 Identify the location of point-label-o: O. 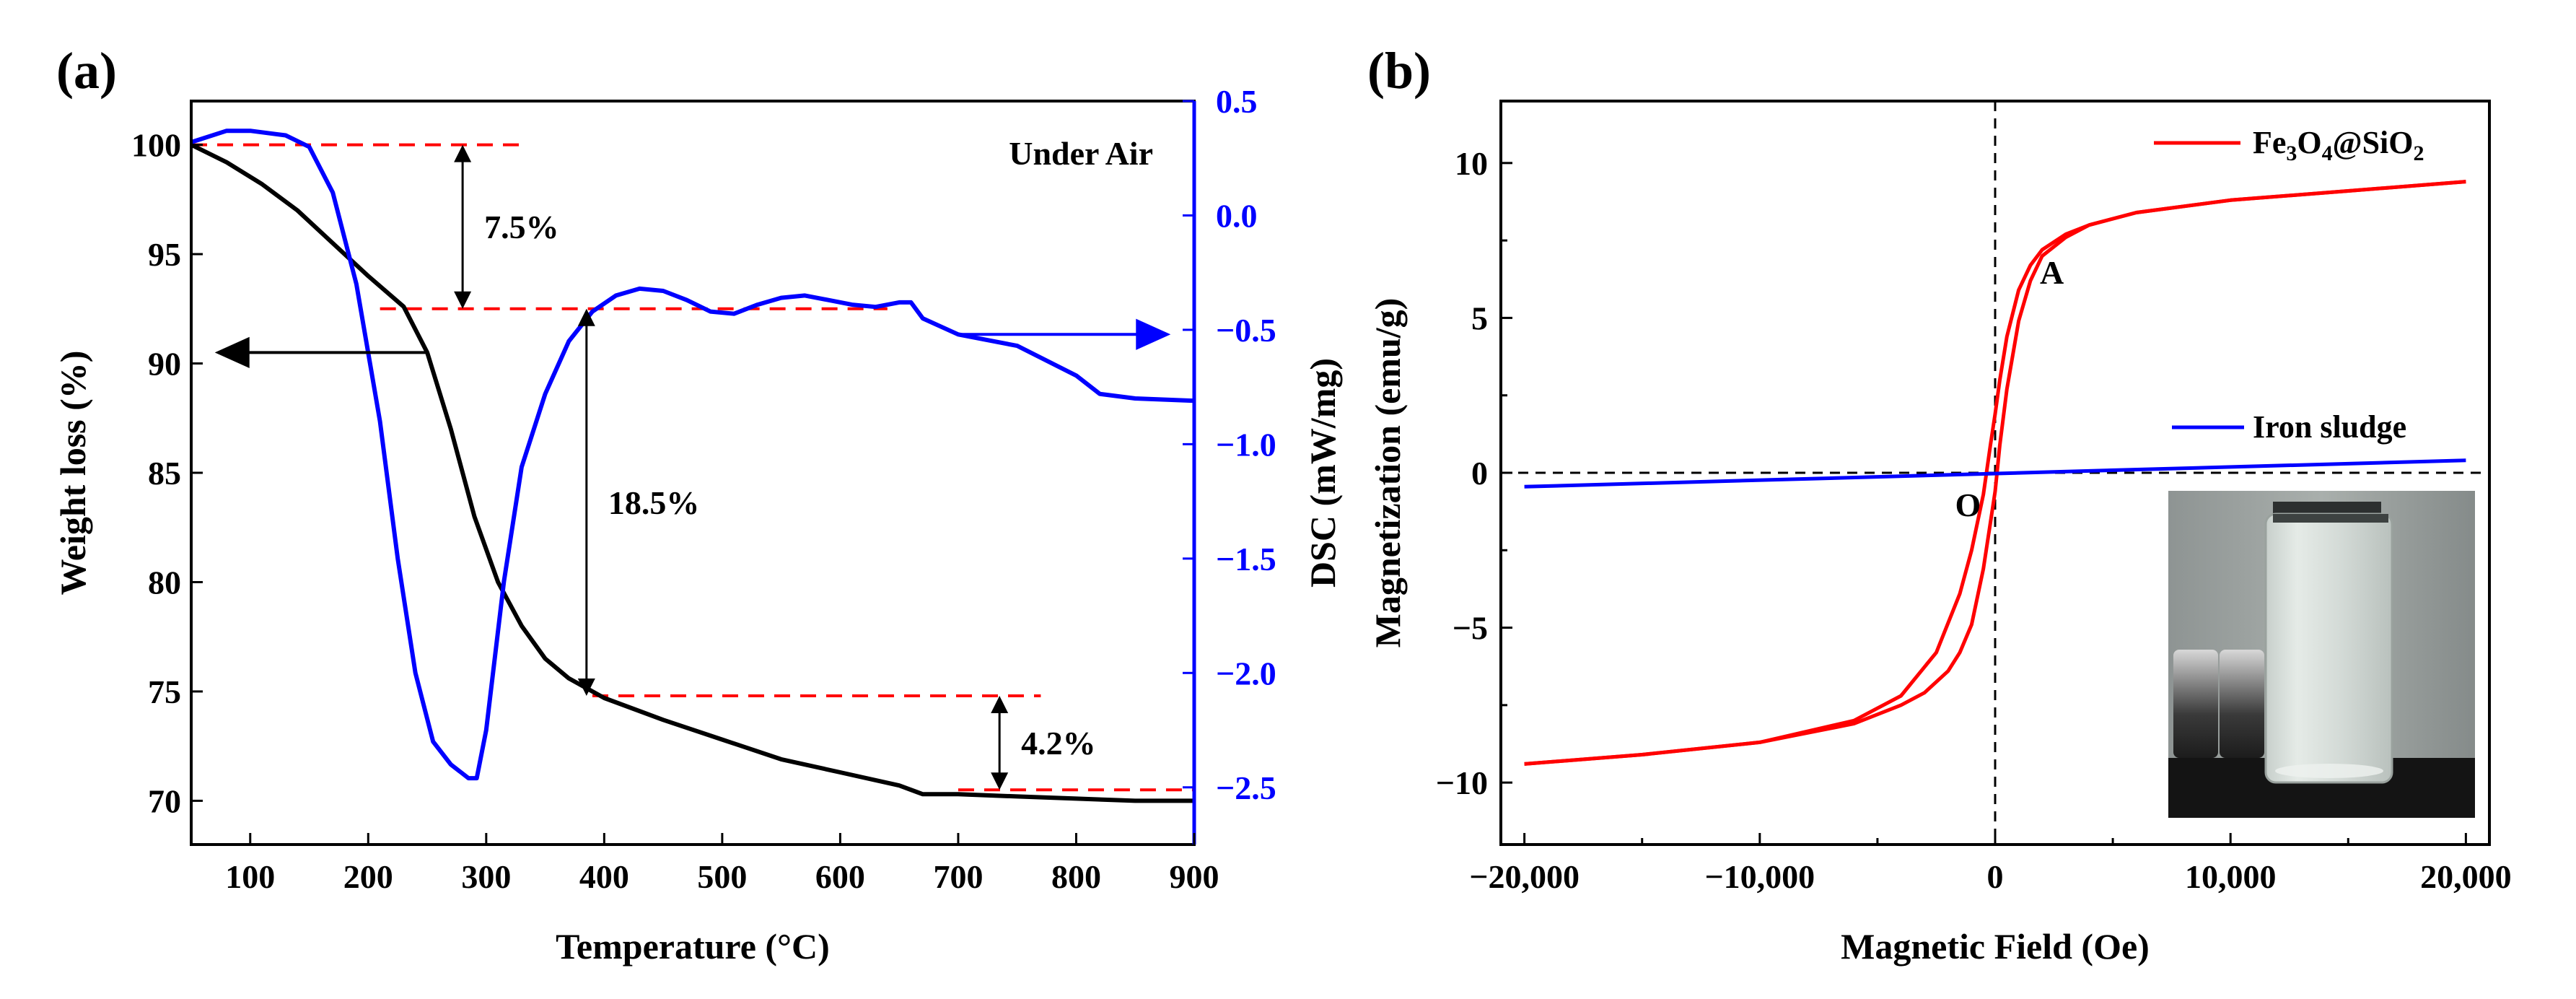
(1968, 505).